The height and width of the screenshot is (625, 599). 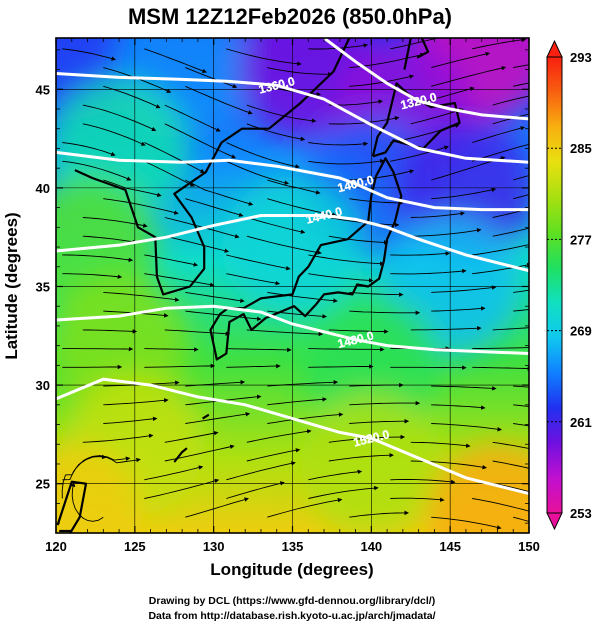 I want to click on colorbar-tick-label-293: 293, so click(x=581, y=57).